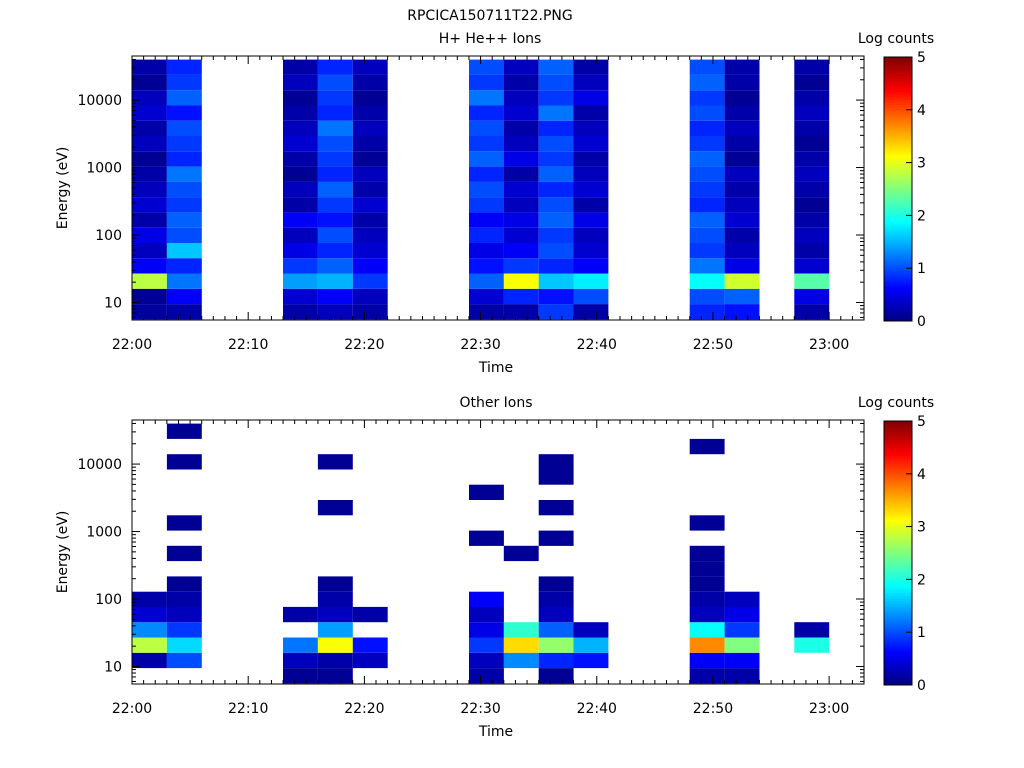 This screenshot has height=768, width=1024. I want to click on panel-title: H+ He++ Ions, so click(490, 39).